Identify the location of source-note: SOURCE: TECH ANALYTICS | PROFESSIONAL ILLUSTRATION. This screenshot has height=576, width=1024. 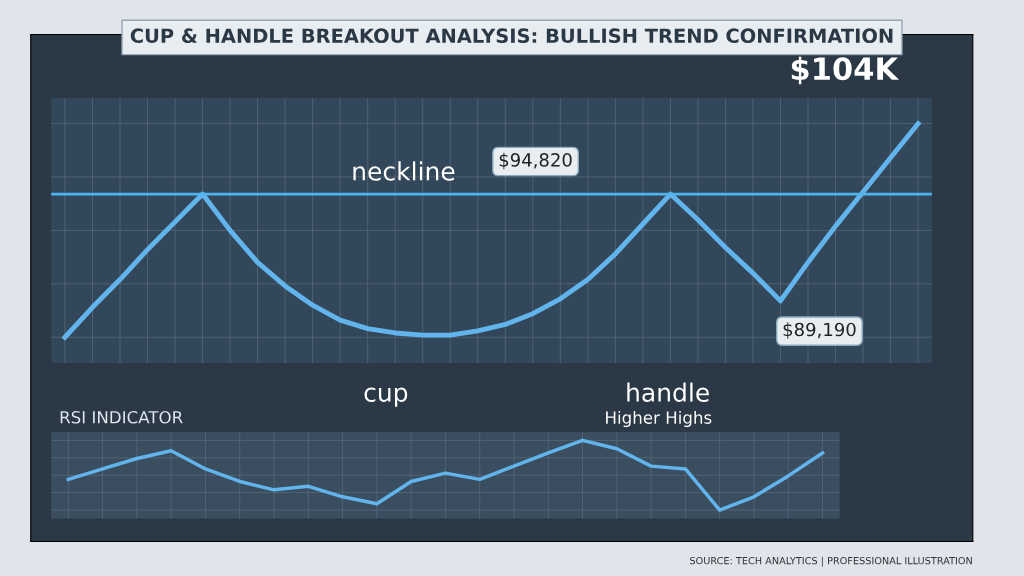
(831, 561).